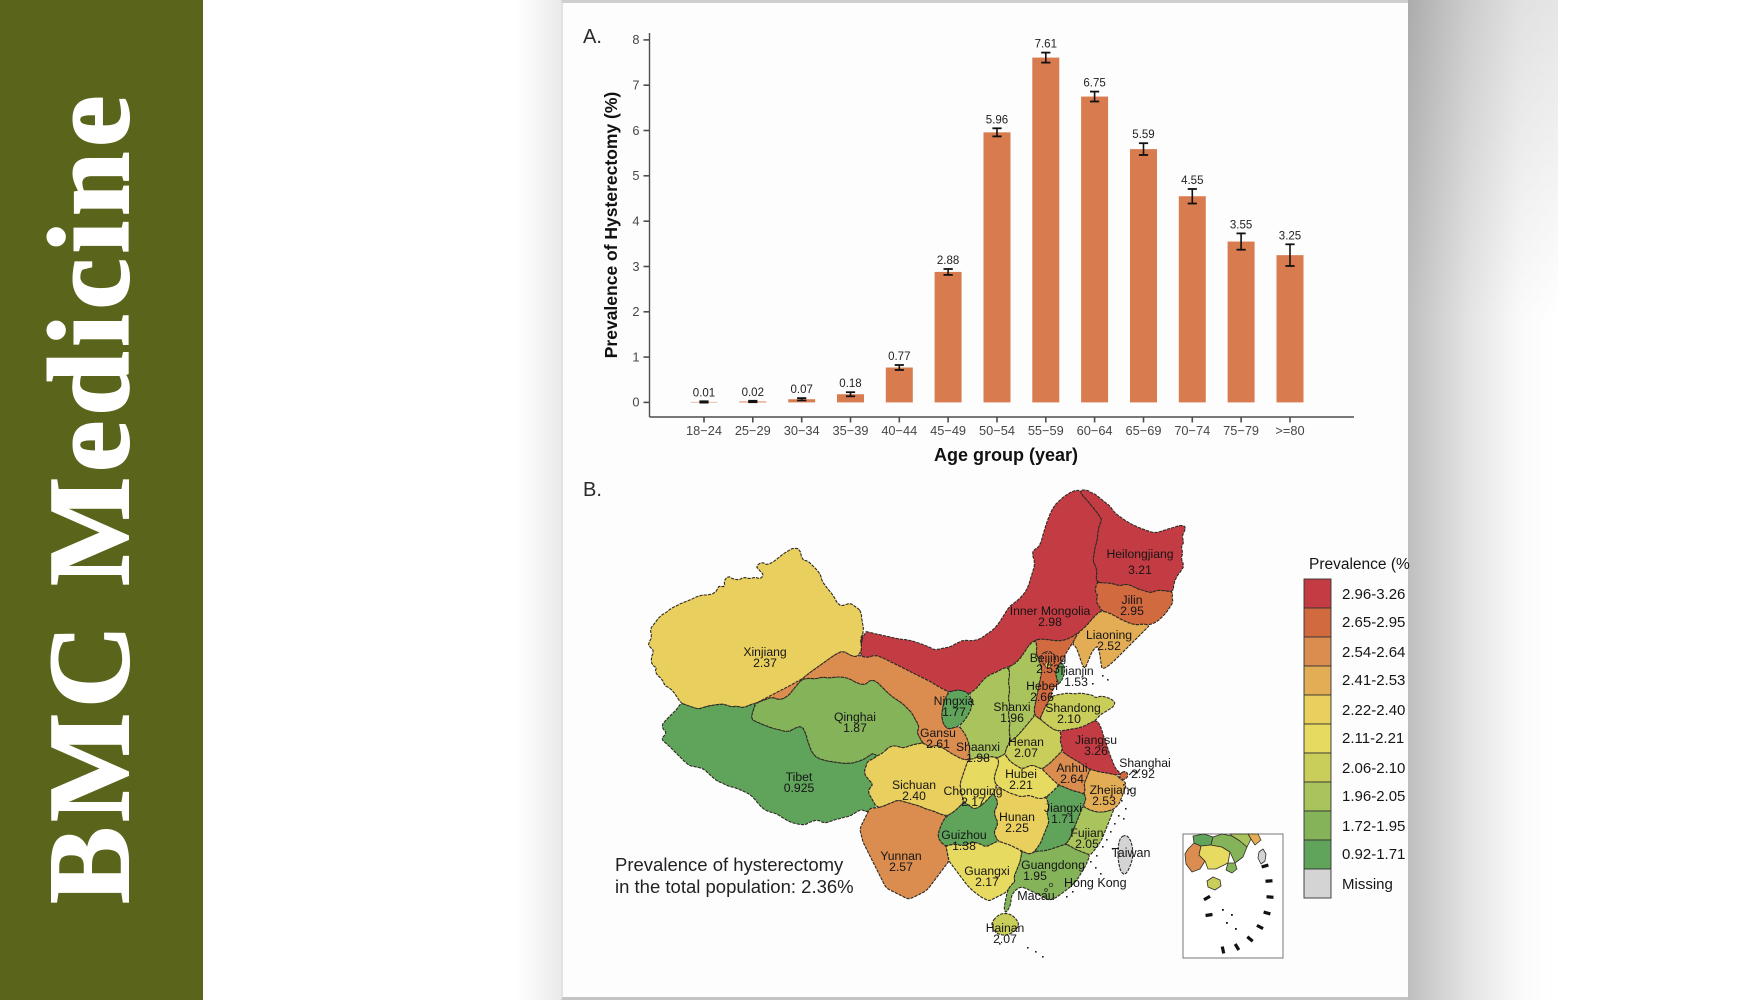  Describe the element at coordinates (1012, 718) in the screenshot. I see `svg-text: 1.96` at that location.